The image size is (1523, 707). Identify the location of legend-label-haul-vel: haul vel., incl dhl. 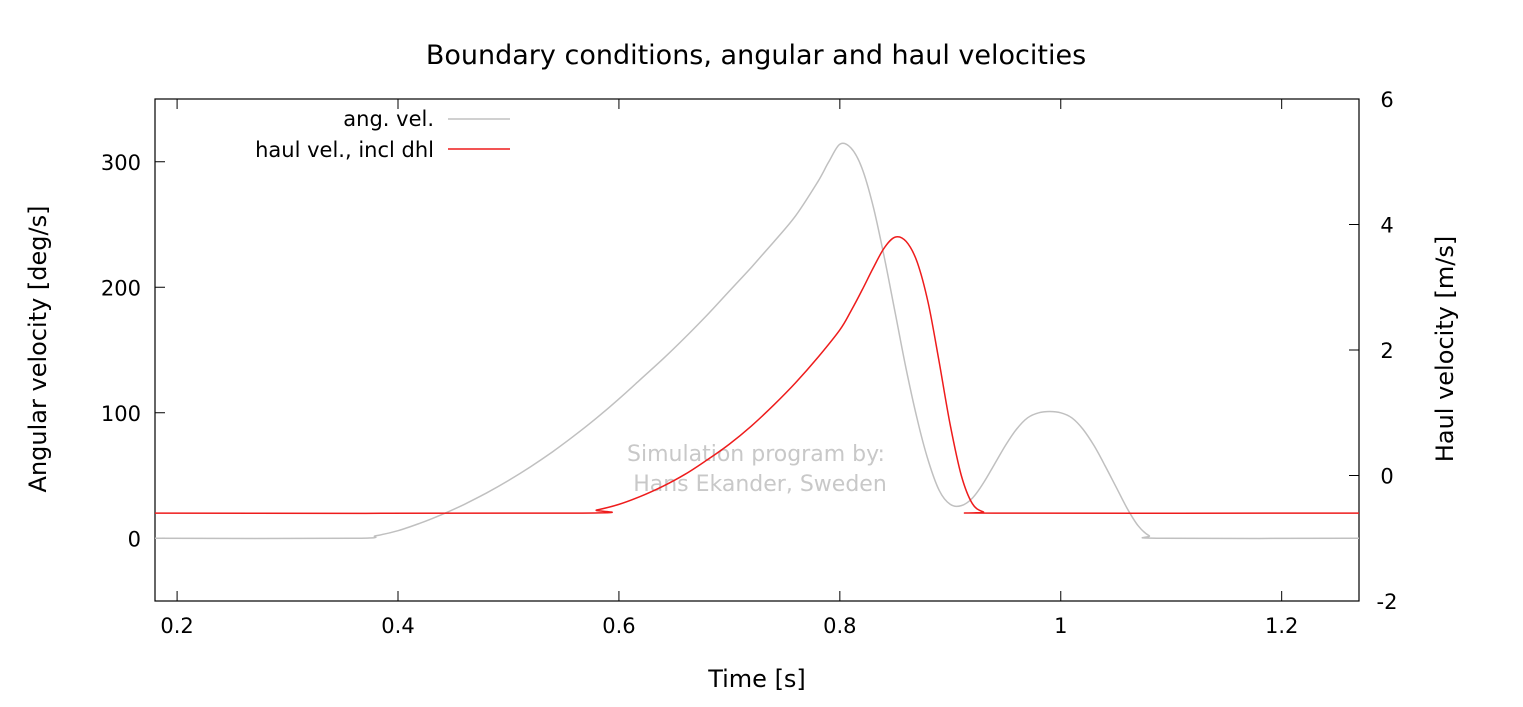
(344, 150).